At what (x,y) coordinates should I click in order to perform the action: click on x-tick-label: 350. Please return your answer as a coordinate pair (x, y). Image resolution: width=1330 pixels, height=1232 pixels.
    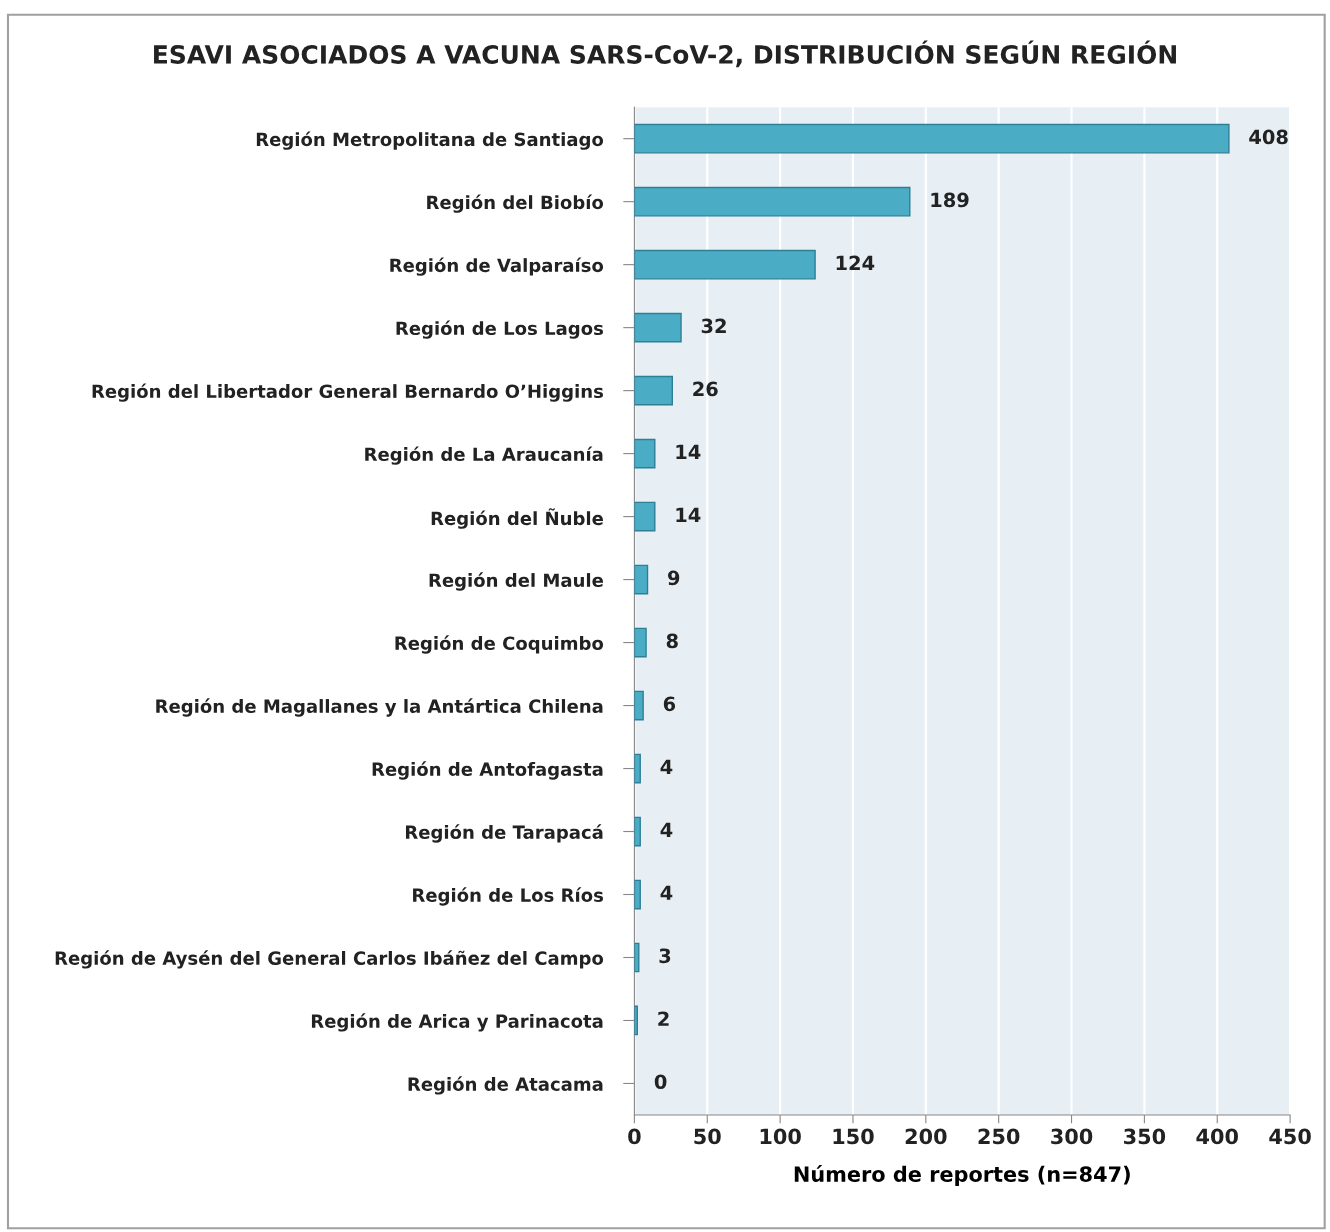
    Looking at the image, I should click on (1145, 1136).